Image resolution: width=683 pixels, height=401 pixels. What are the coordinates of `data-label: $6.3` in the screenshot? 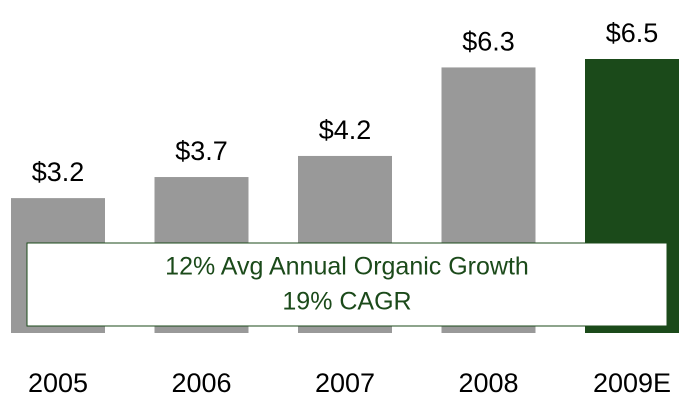 It's located at (488, 42).